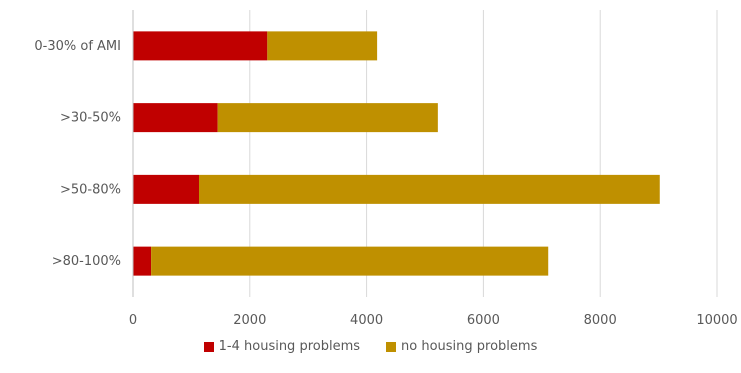 The height and width of the screenshot is (373, 741). What do you see at coordinates (433, 320) in the screenshot?
I see `x-axis-labels: 0 2000 4000 6000 8000 10000` at bounding box center [433, 320].